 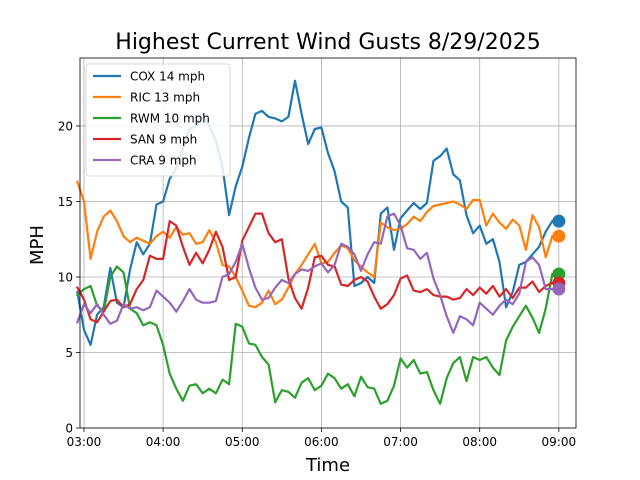 I want to click on x-tick-label: 07:00, so click(x=400, y=442).